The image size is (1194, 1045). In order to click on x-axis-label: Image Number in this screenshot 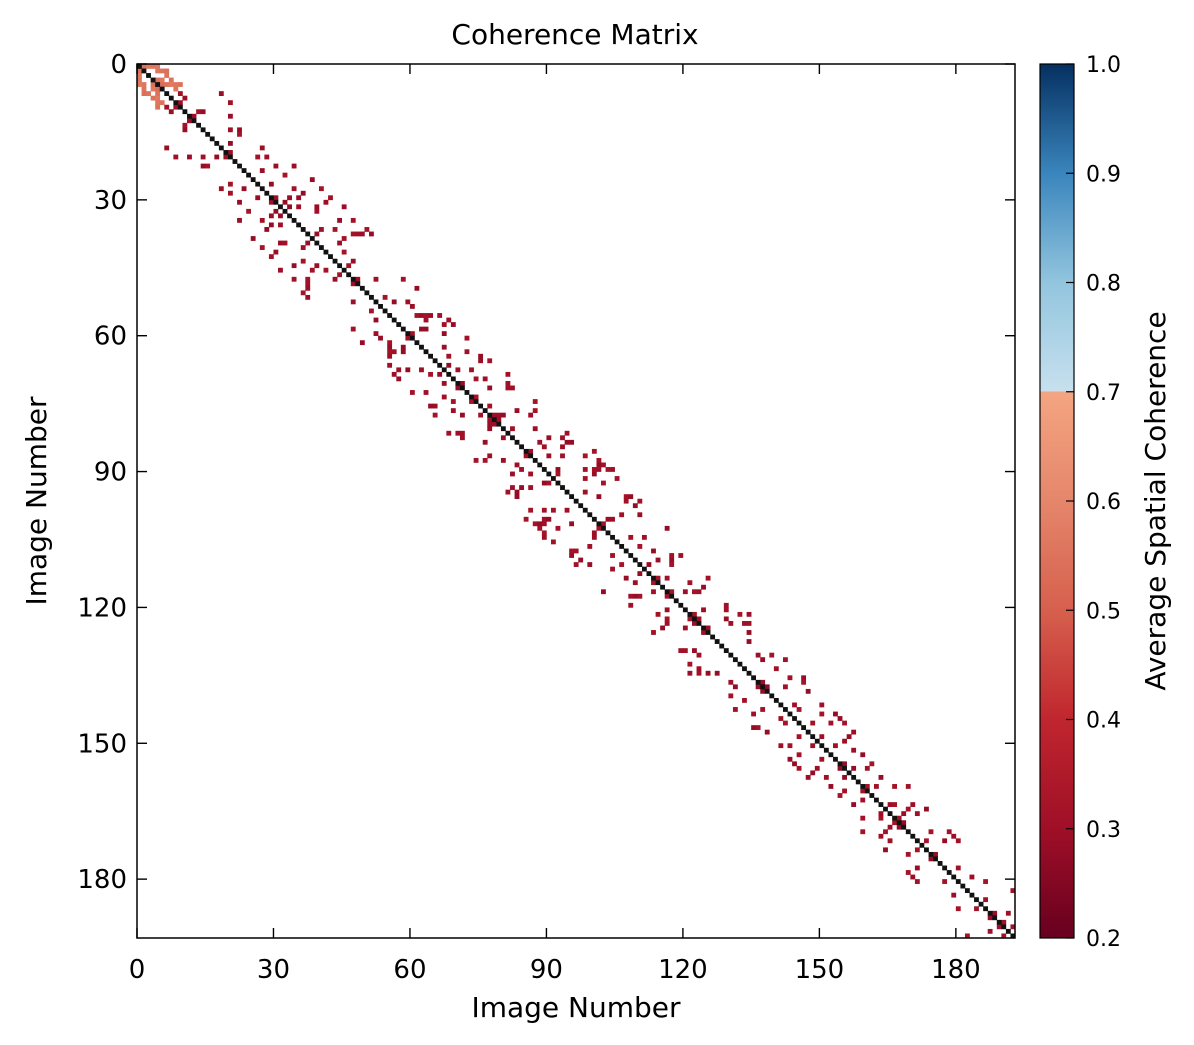, I will do `click(576, 1007)`.